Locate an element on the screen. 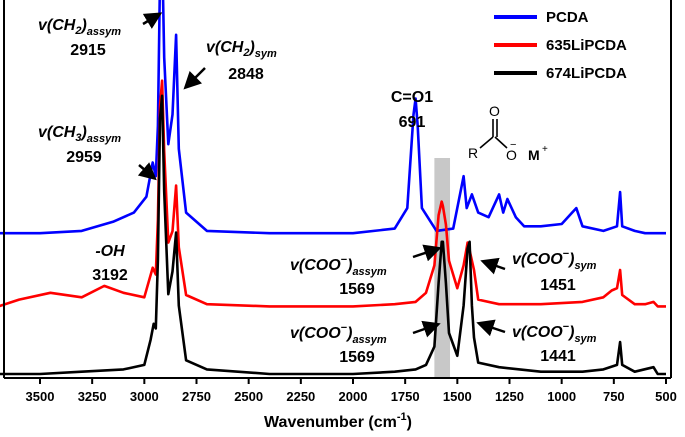 The height and width of the screenshot is (437, 685). x-tick-label-2750: 2750 is located at coordinates (196, 396).